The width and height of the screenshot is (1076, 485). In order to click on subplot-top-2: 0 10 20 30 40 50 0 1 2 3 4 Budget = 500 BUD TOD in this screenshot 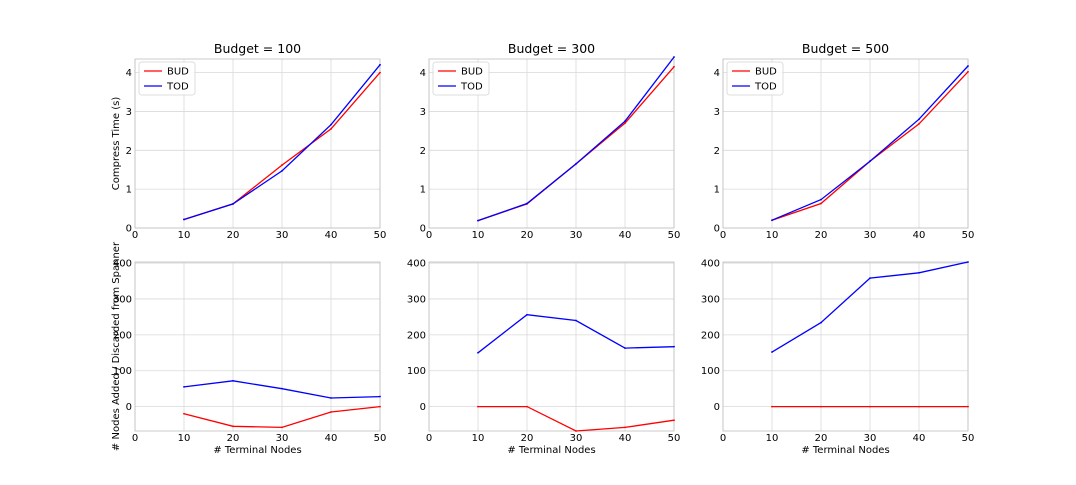, I will do `click(844, 141)`.